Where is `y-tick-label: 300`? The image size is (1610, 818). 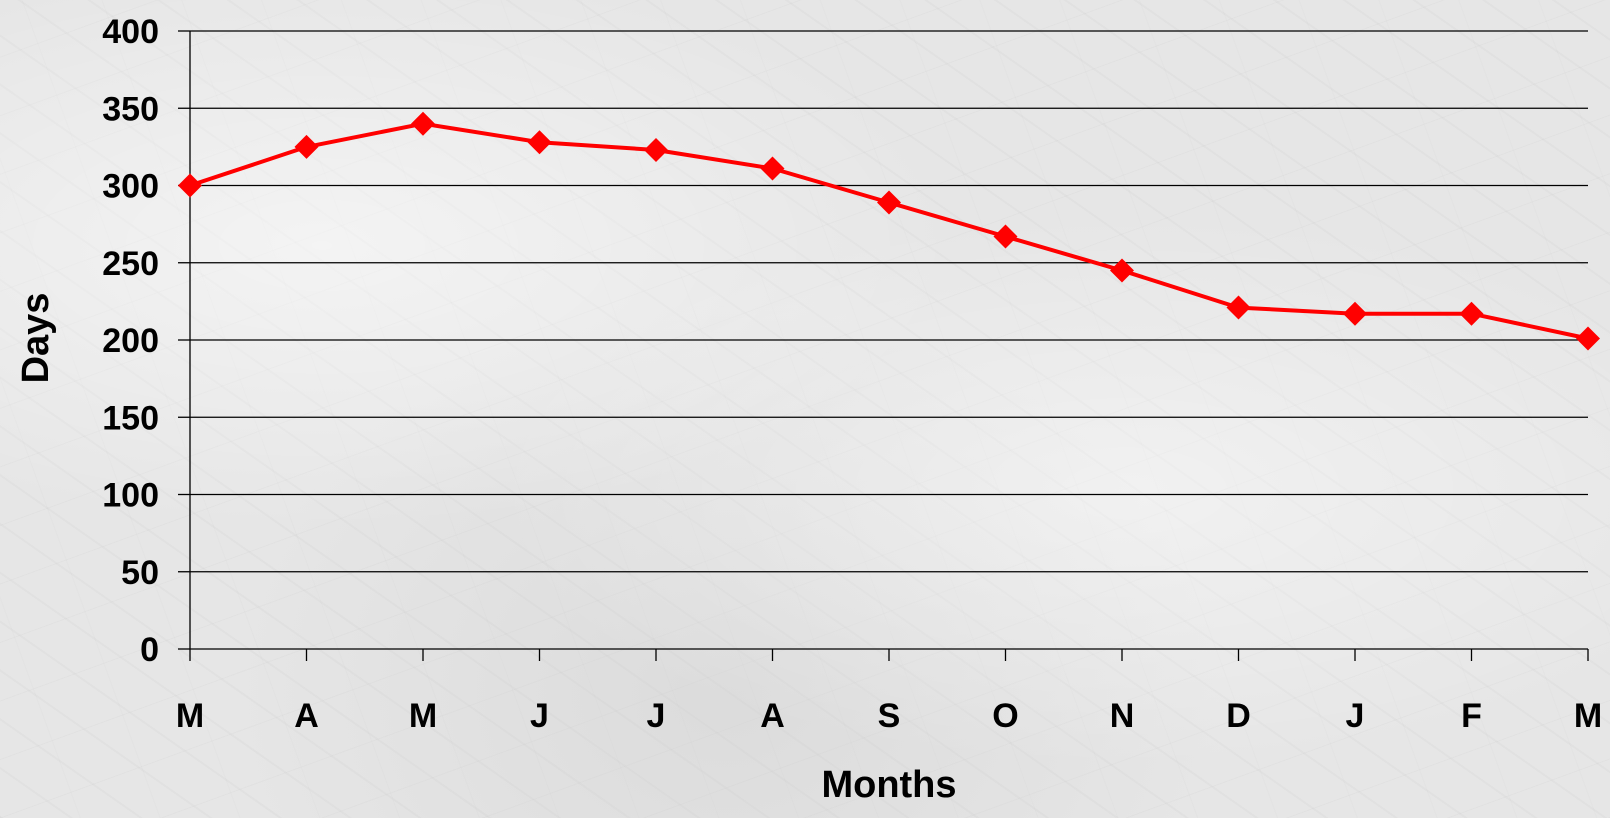 y-tick-label: 300 is located at coordinates (130, 187).